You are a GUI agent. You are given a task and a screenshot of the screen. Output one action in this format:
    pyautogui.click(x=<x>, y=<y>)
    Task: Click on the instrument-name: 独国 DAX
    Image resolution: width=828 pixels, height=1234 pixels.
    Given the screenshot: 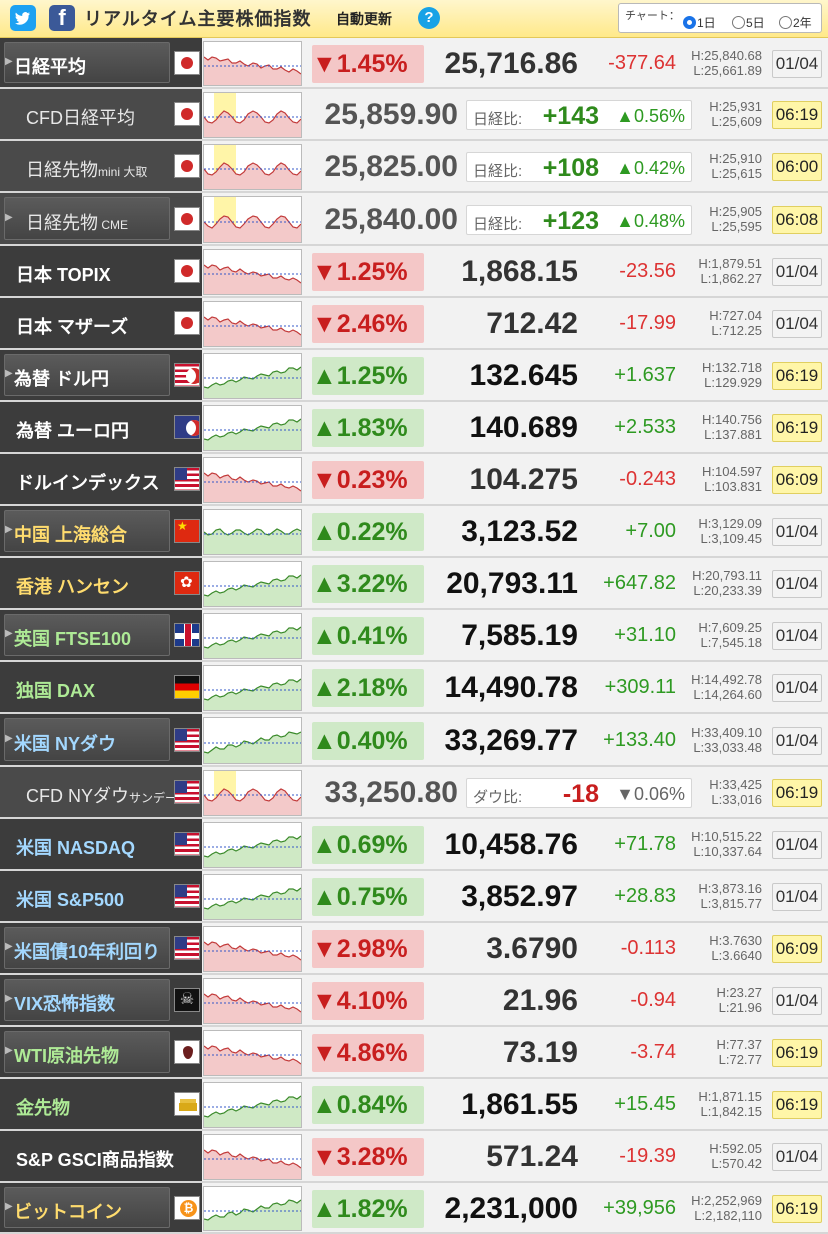 What is the action you would take?
    pyautogui.click(x=56, y=691)
    